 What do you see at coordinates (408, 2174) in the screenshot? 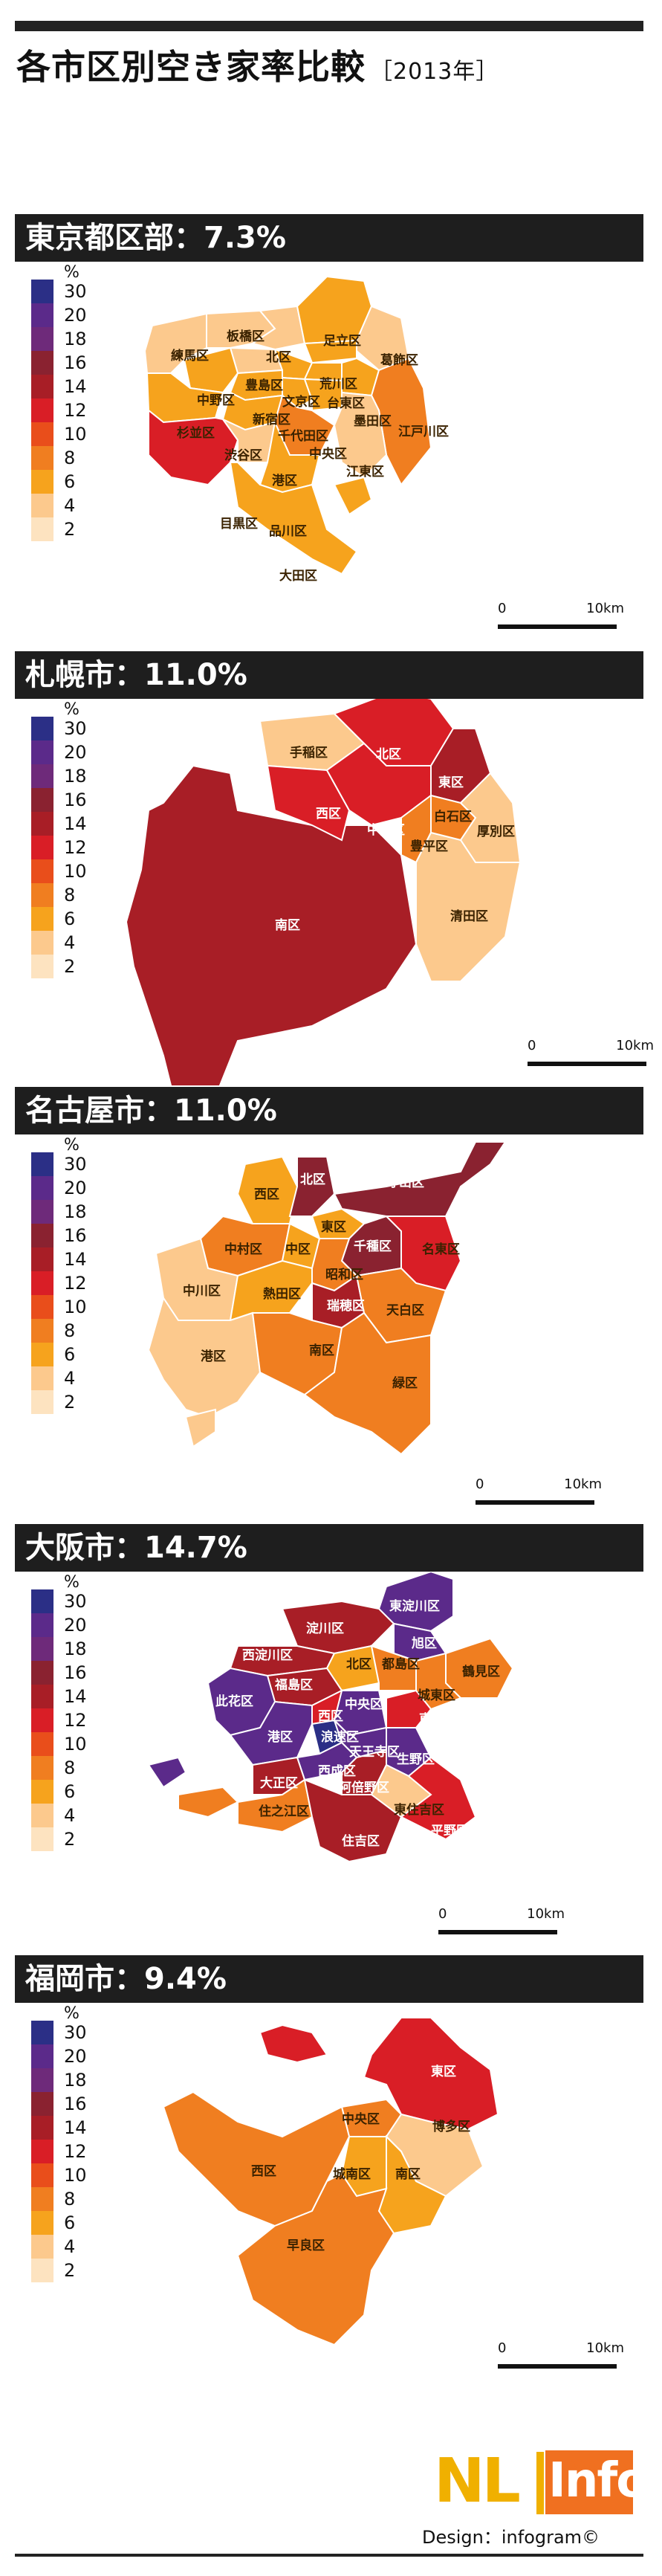
I see `ward-label: 南区` at bounding box center [408, 2174].